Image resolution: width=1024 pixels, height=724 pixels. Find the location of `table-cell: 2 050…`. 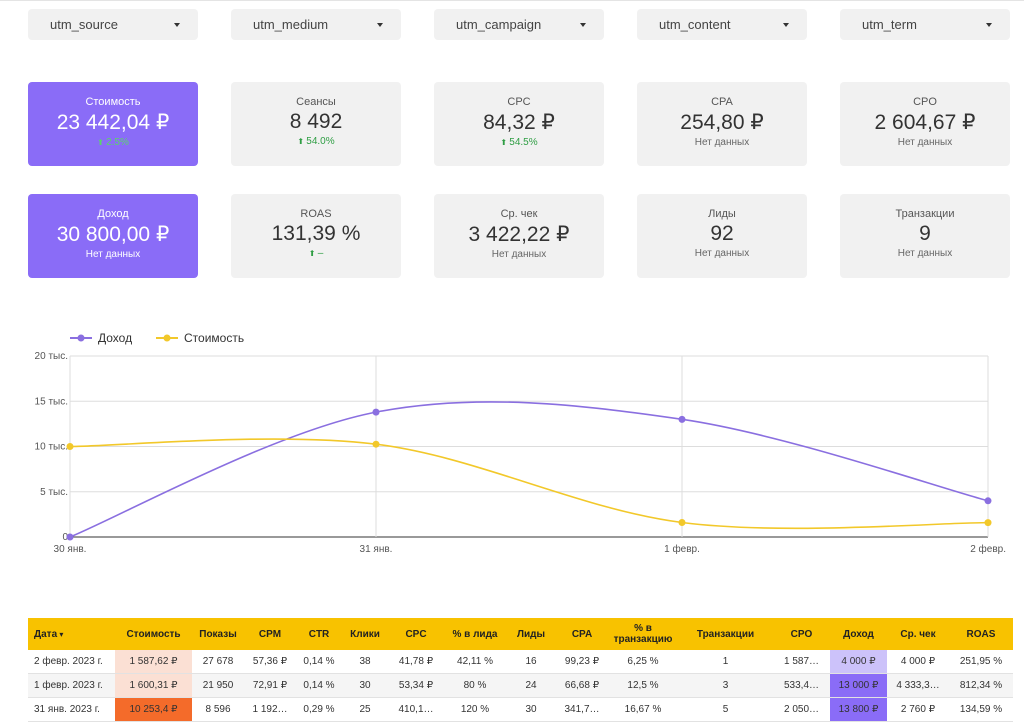

table-cell: 2 050… is located at coordinates (801, 709).